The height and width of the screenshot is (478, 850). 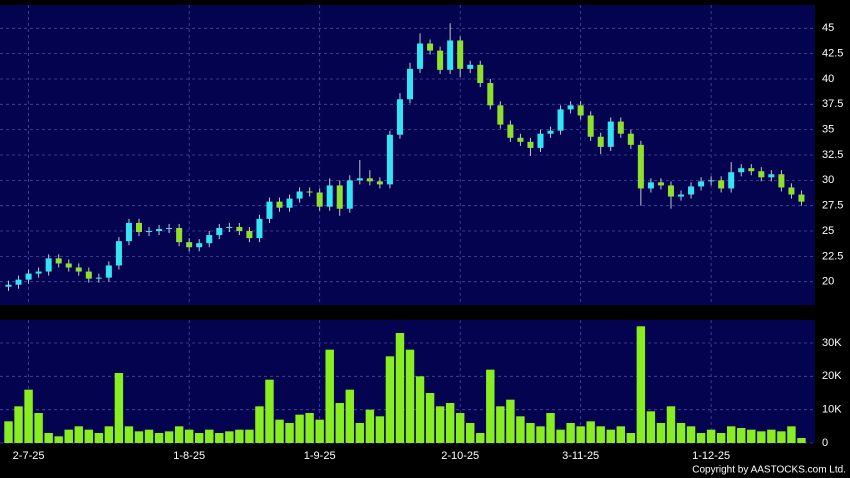 I want to click on x-tick-label: 2-7-25, so click(x=29, y=456).